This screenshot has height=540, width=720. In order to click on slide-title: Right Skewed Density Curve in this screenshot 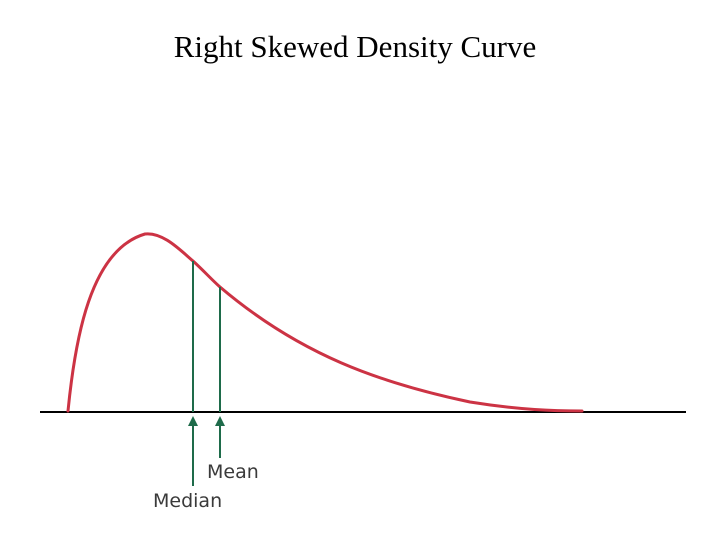, I will do `click(355, 46)`.